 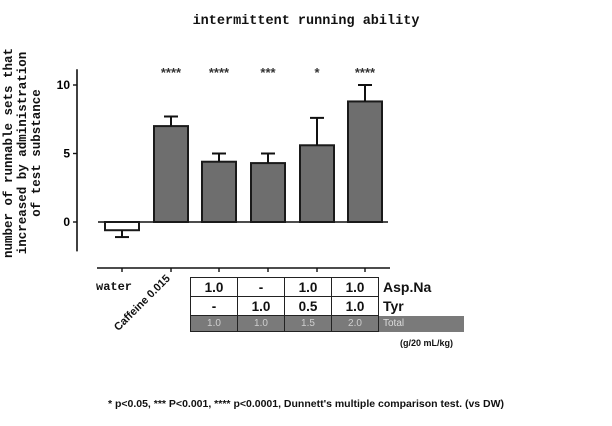 What do you see at coordinates (427, 343) in the screenshot?
I see `dose-units: (g/20 mL/kg)` at bounding box center [427, 343].